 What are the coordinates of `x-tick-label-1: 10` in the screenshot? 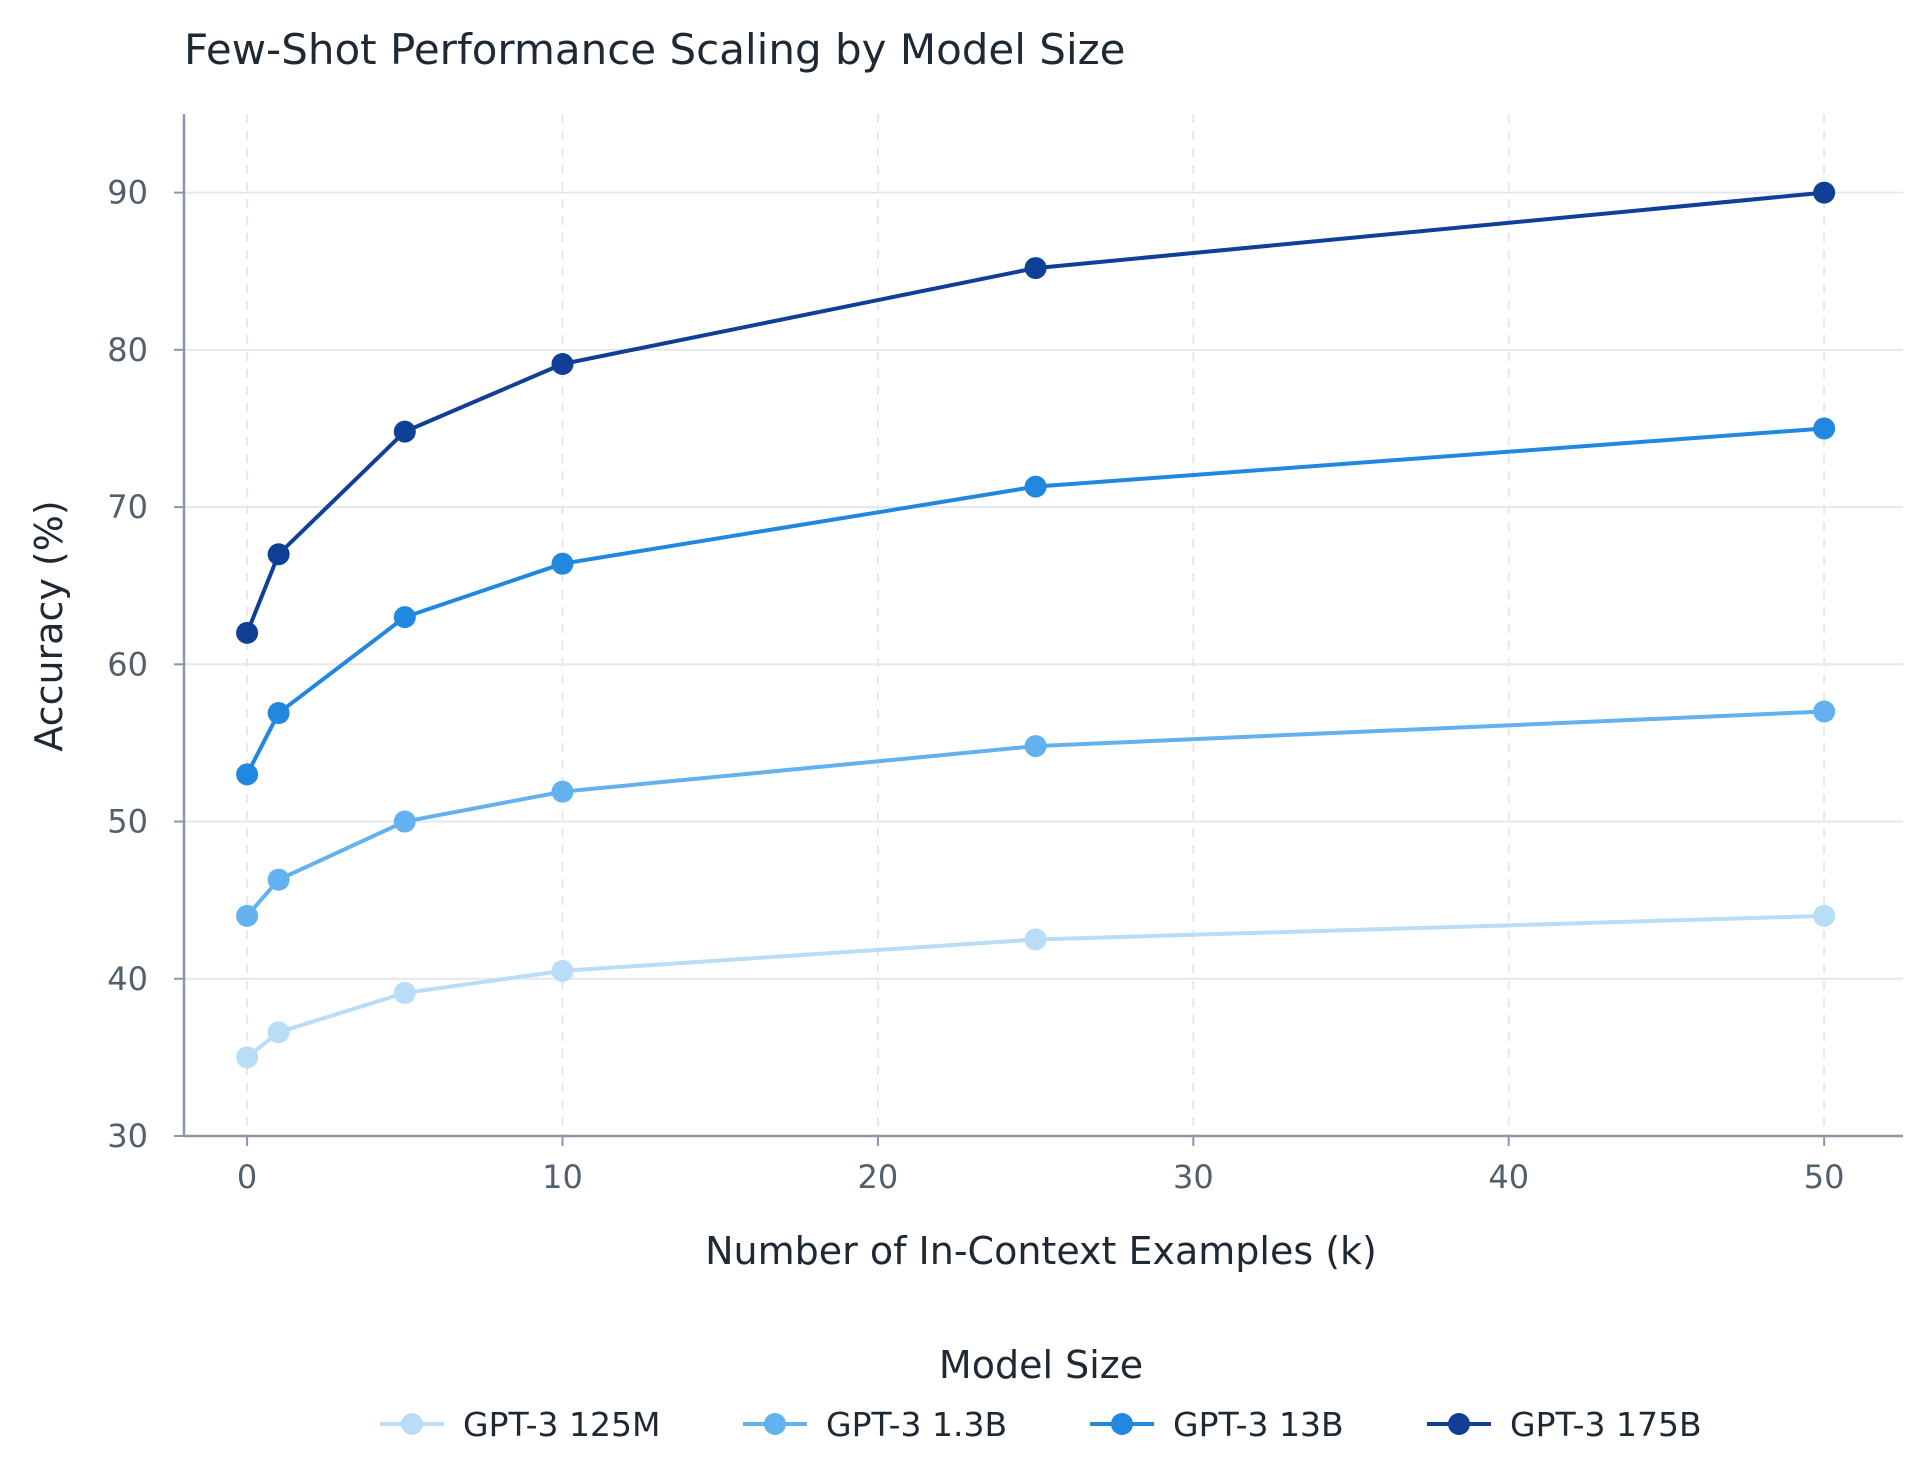 It's located at (562, 1177).